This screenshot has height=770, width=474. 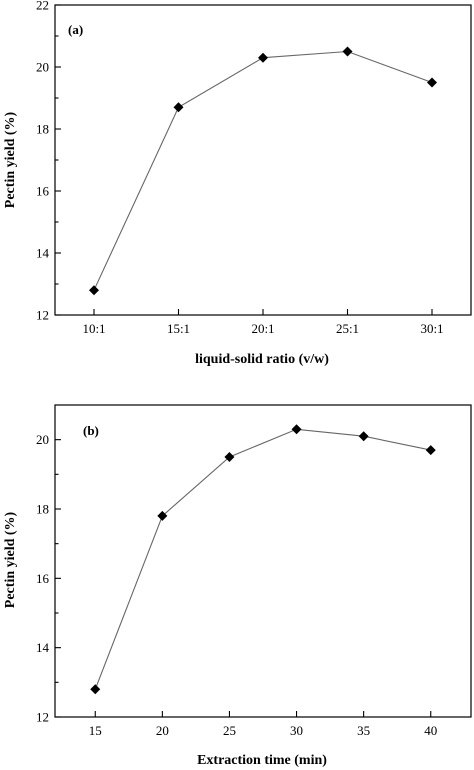 I want to click on y-tick-label-a-4: 20, so click(x=42, y=67).